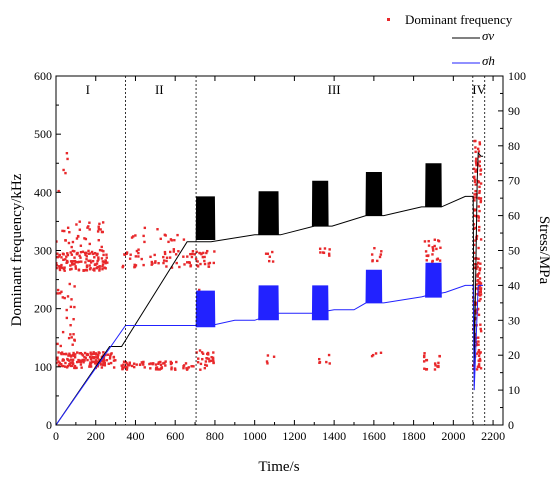 The height and width of the screenshot is (478, 550). What do you see at coordinates (334, 436) in the screenshot?
I see `x-tick-label: 1400` at bounding box center [334, 436].